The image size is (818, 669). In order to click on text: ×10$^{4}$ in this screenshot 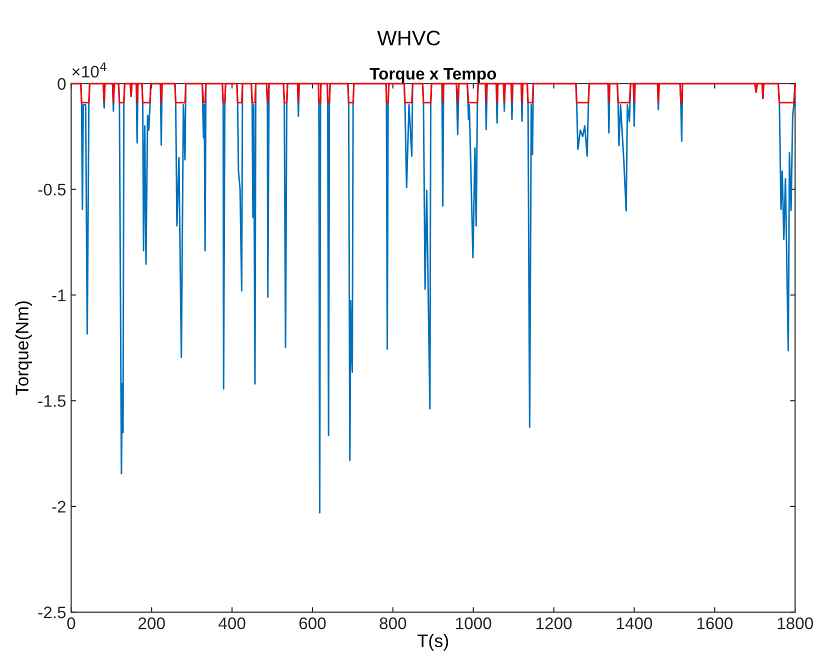, I will do `click(89, 70)`.